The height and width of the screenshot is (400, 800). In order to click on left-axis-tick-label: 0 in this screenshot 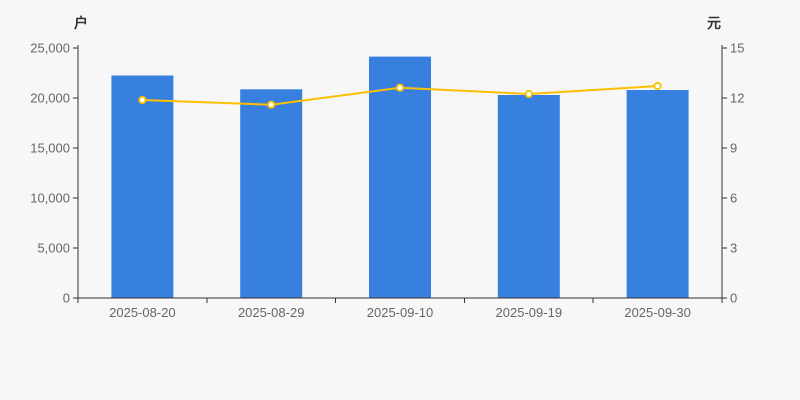, I will do `click(66, 298)`.